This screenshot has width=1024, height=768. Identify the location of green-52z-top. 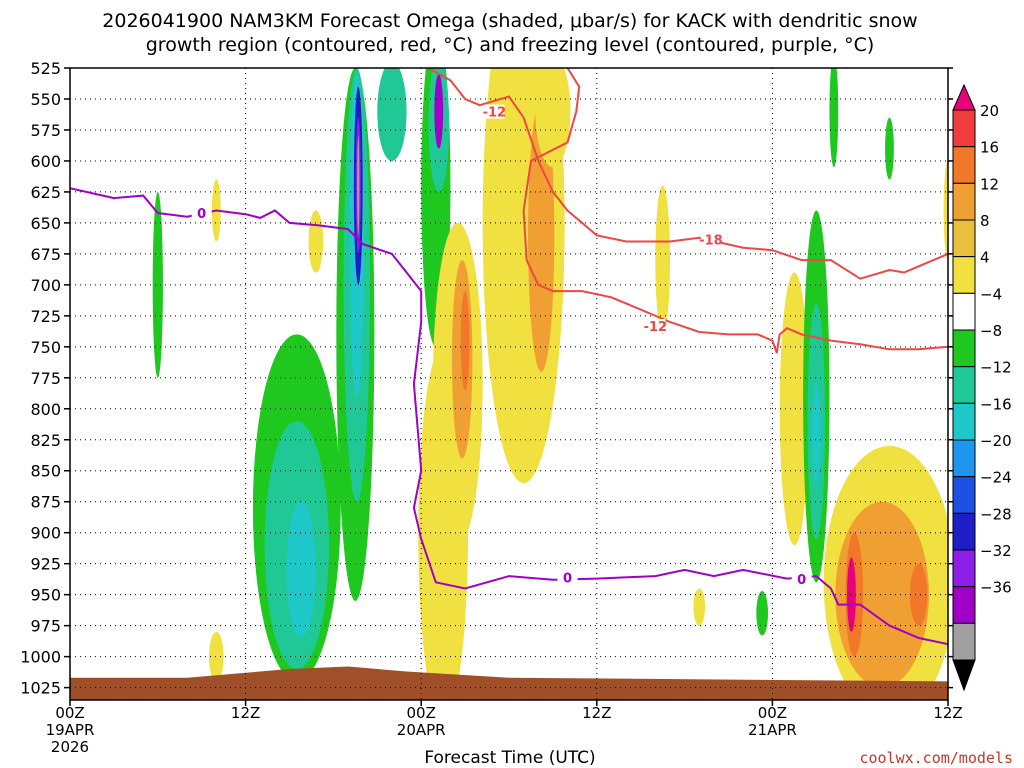
(834, 118).